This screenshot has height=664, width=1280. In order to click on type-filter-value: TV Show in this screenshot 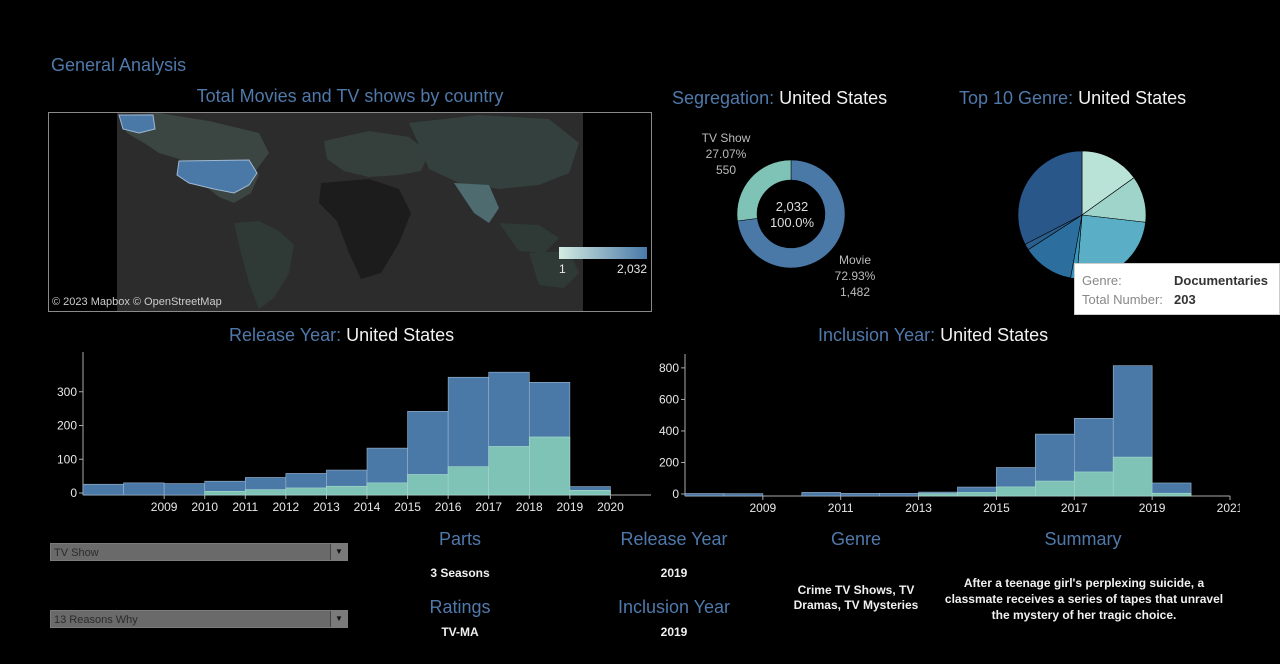, I will do `click(76, 553)`.